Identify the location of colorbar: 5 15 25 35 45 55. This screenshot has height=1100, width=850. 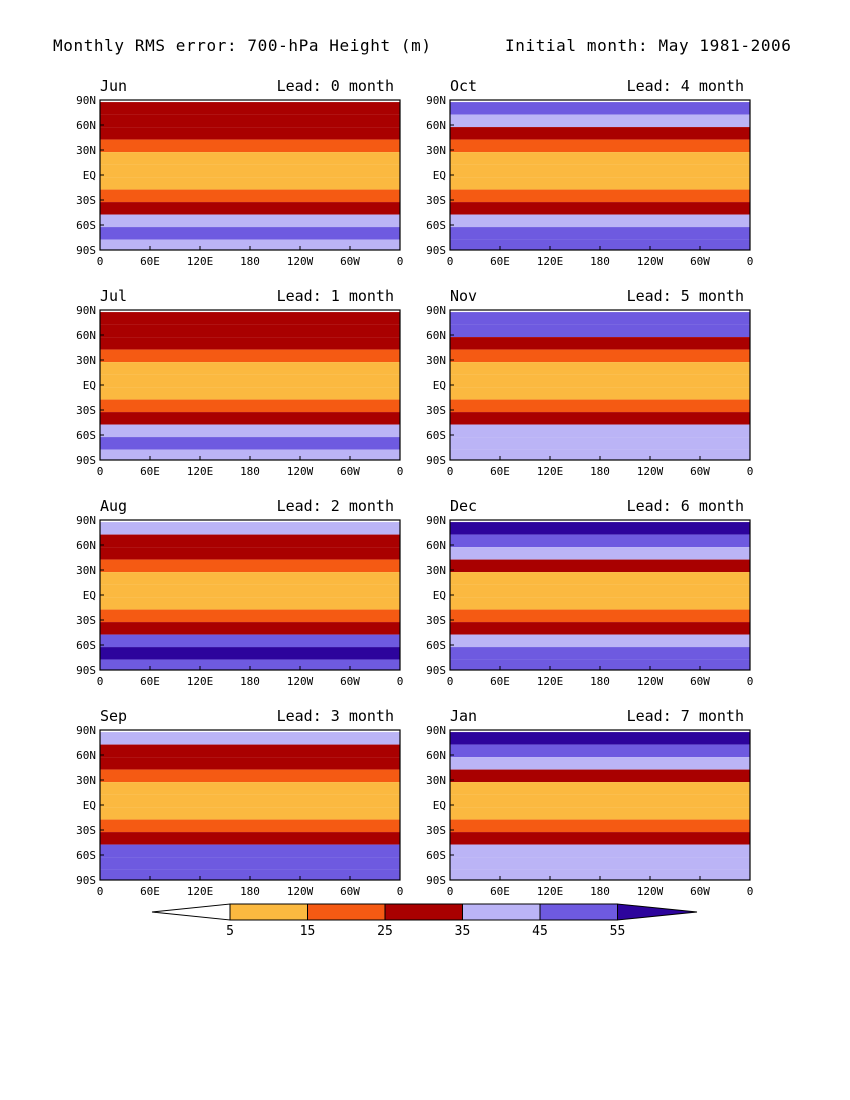
(424, 921).